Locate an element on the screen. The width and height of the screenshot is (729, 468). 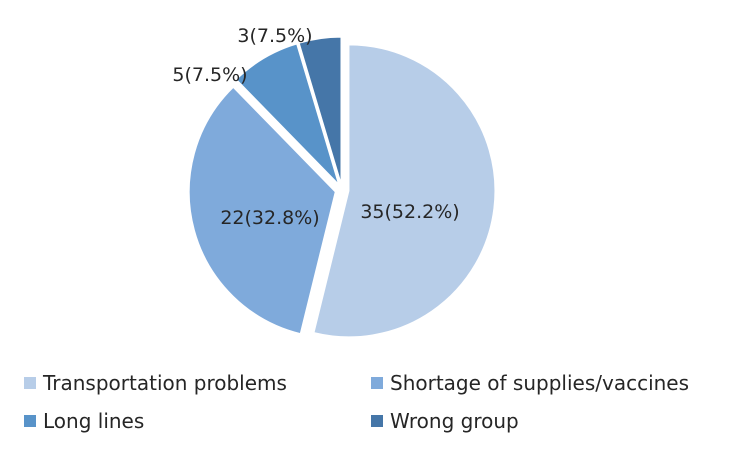
data-label-2: 5(7.5%) is located at coordinates (209, 75).